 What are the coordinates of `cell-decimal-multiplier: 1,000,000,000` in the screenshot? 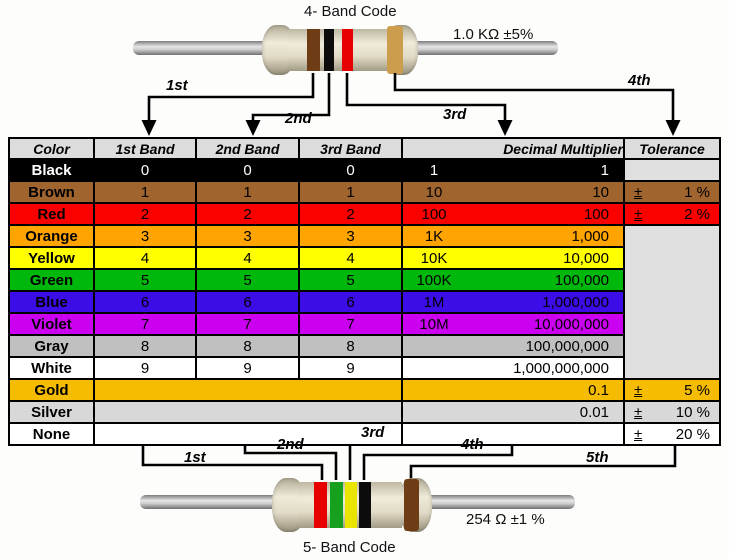 It's located at (513, 368).